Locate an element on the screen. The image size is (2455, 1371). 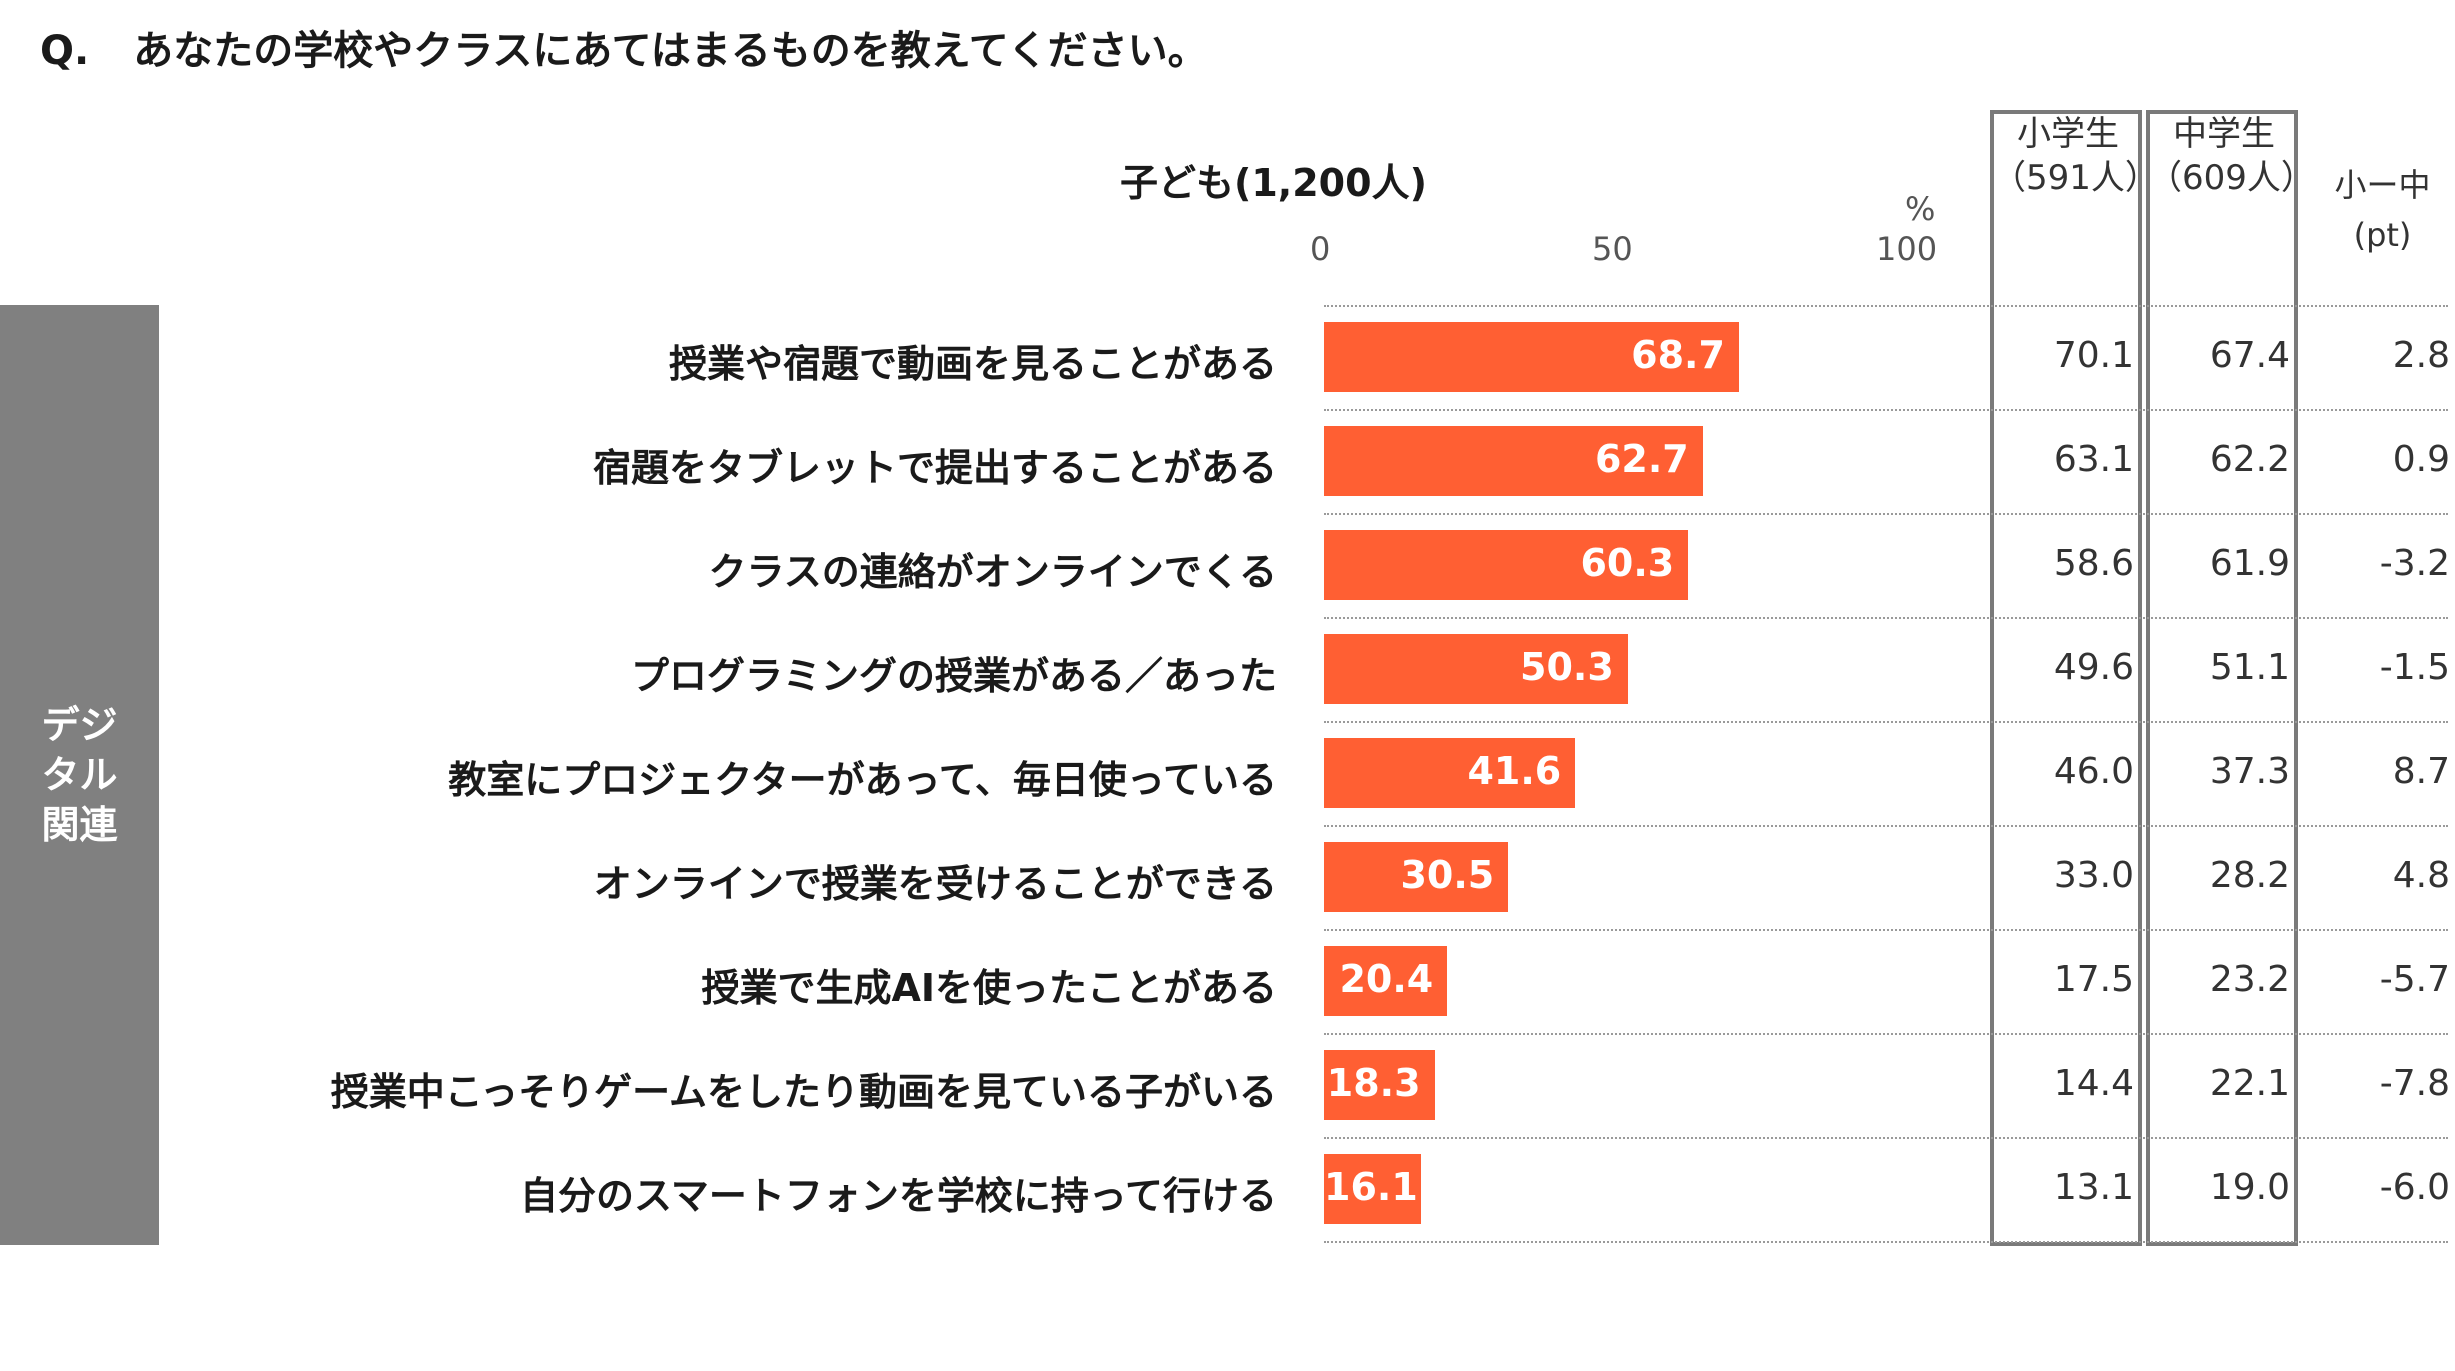
question-mark: Q. is located at coordinates (65, 51).